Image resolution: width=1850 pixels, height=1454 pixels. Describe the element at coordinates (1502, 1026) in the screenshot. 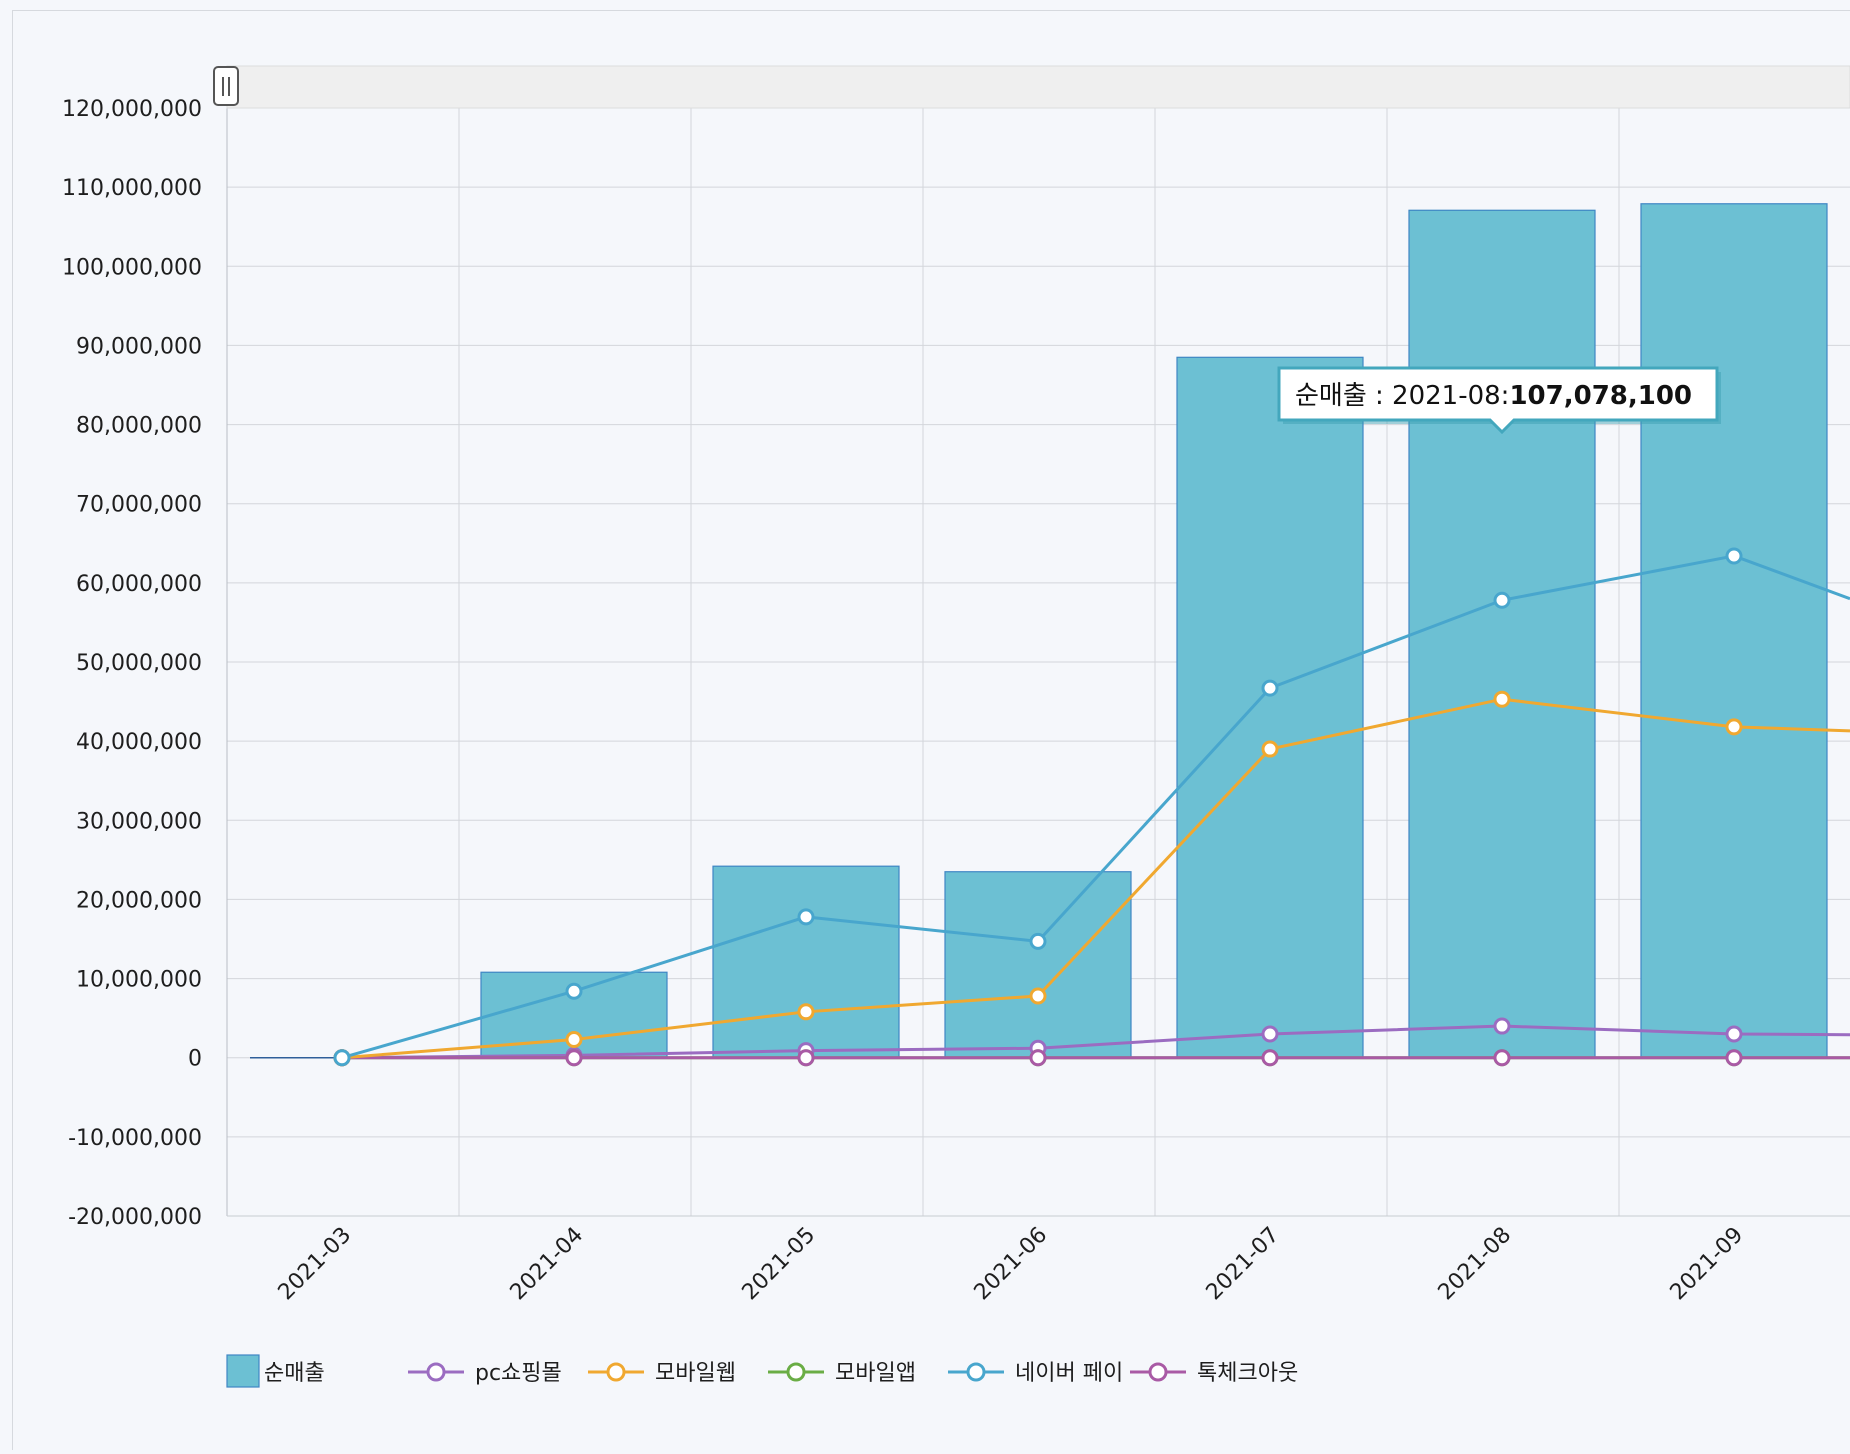

I see `point-pc쇼핑몰-2021-08` at that location.